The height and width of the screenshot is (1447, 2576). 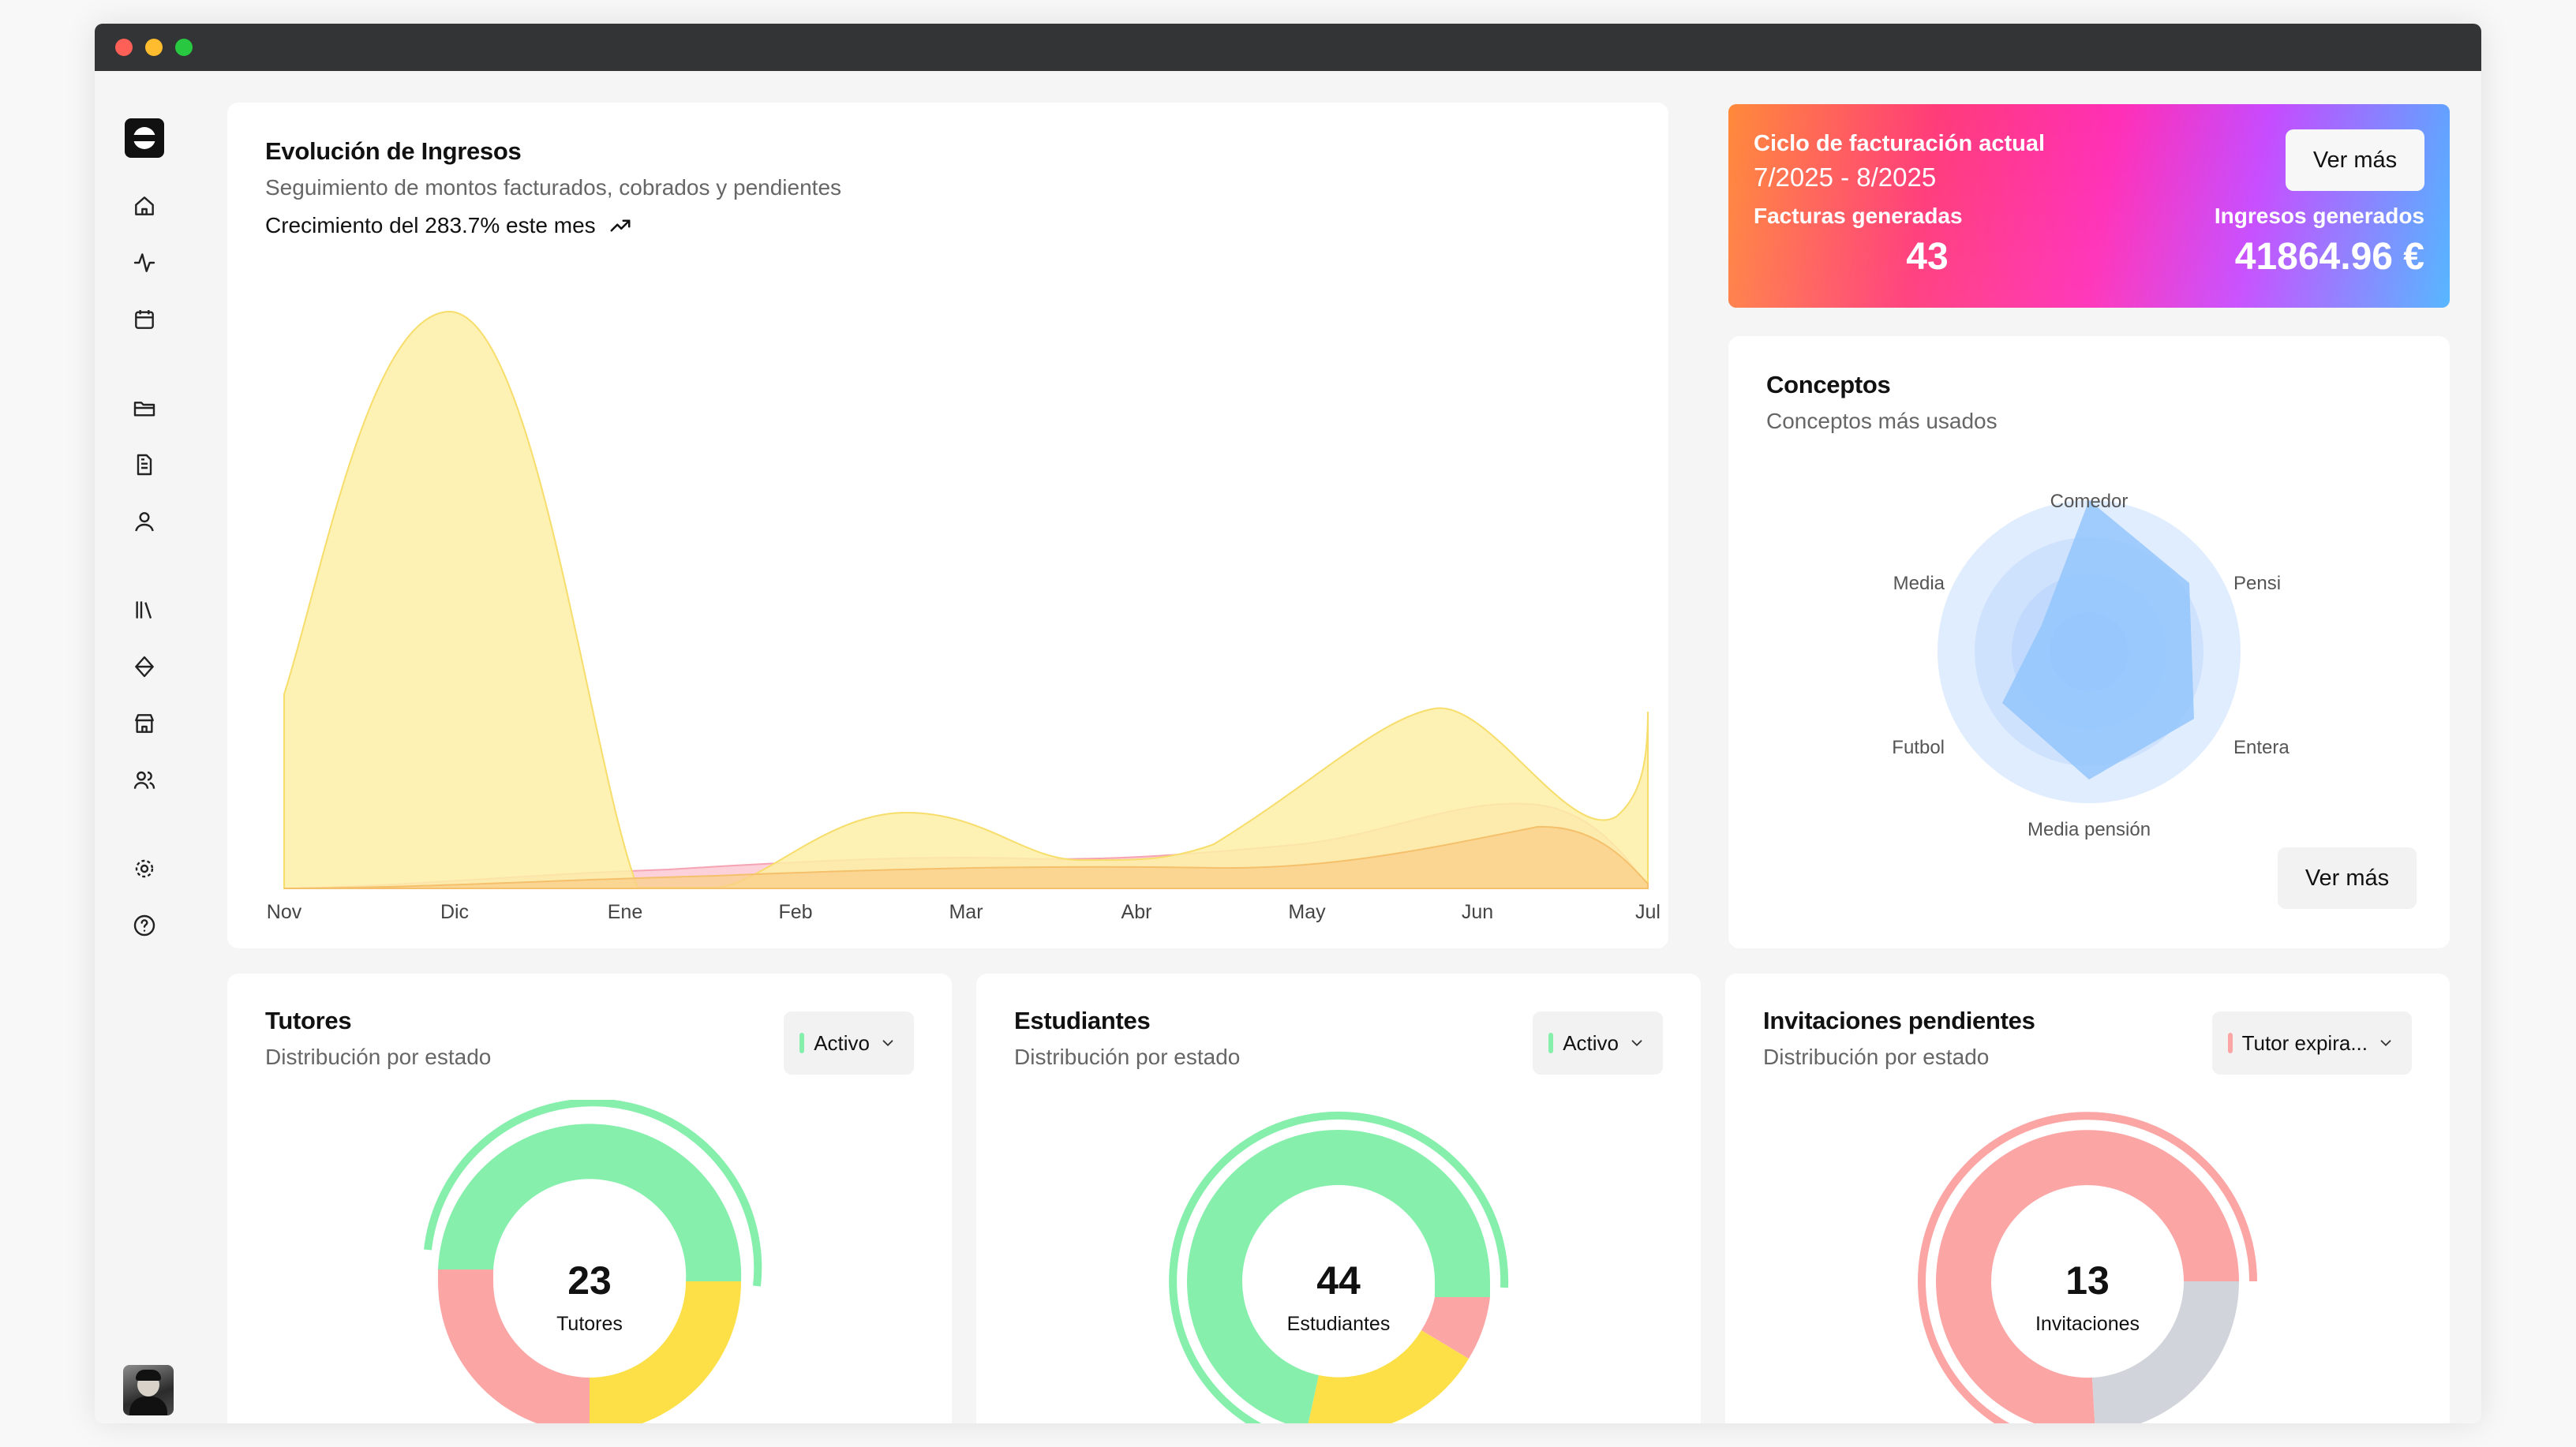 What do you see at coordinates (284, 912) in the screenshot?
I see `x-tick-nov: Nov` at bounding box center [284, 912].